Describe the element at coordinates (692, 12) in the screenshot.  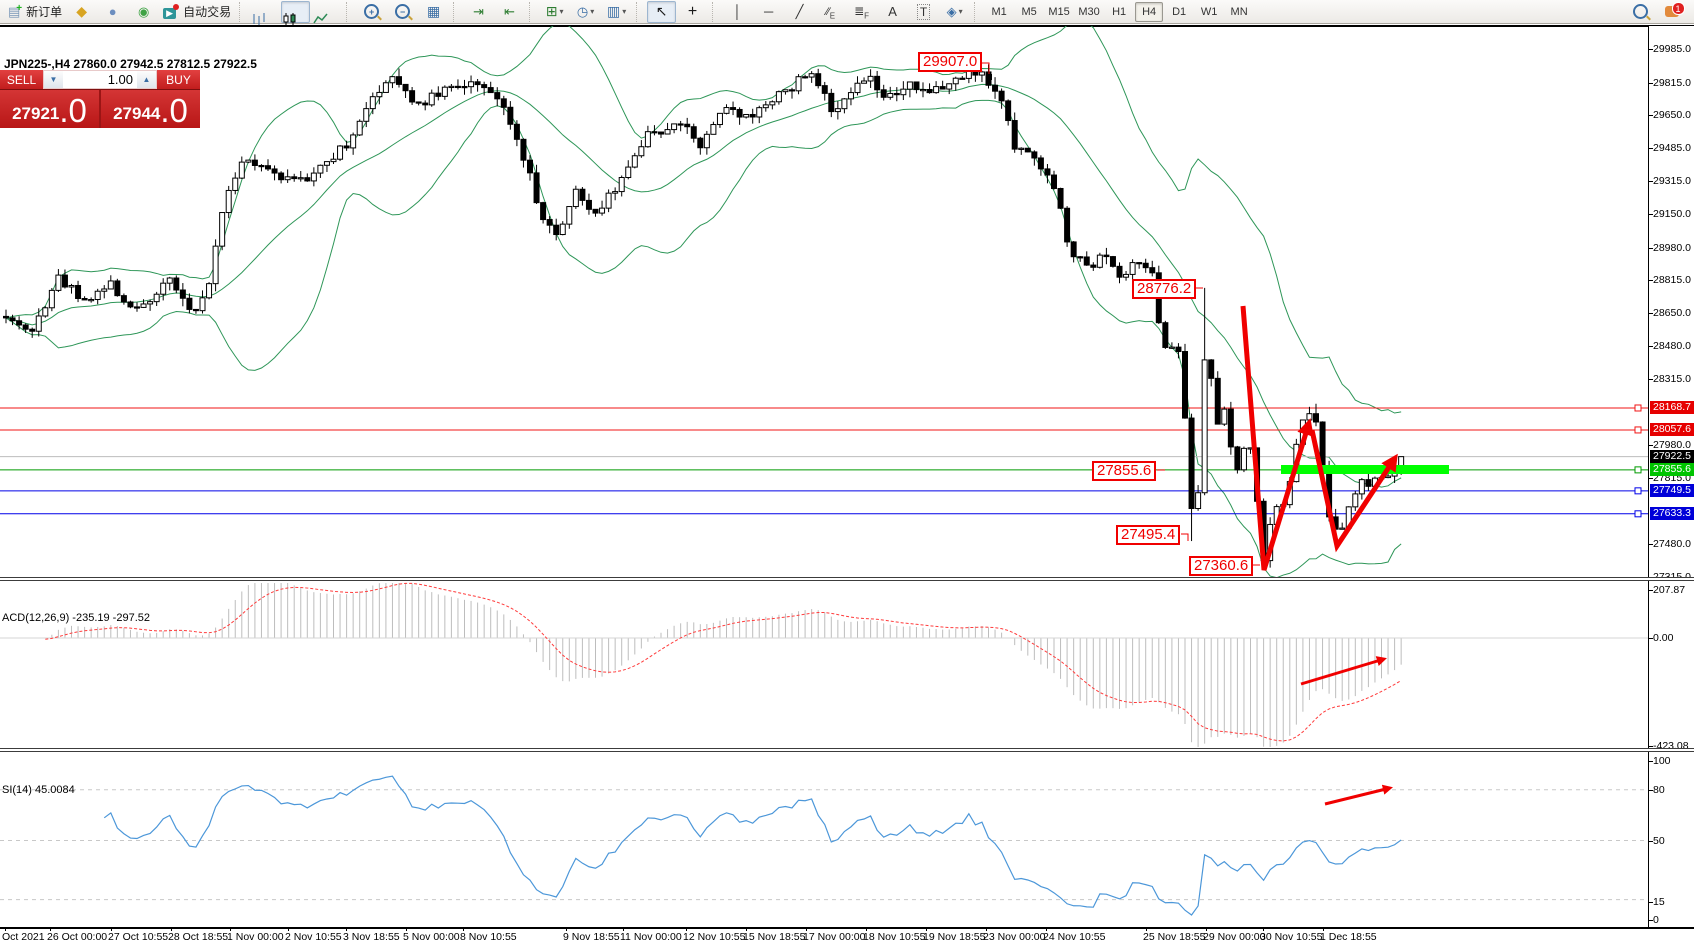
I see `crosshair-button: +` at that location.